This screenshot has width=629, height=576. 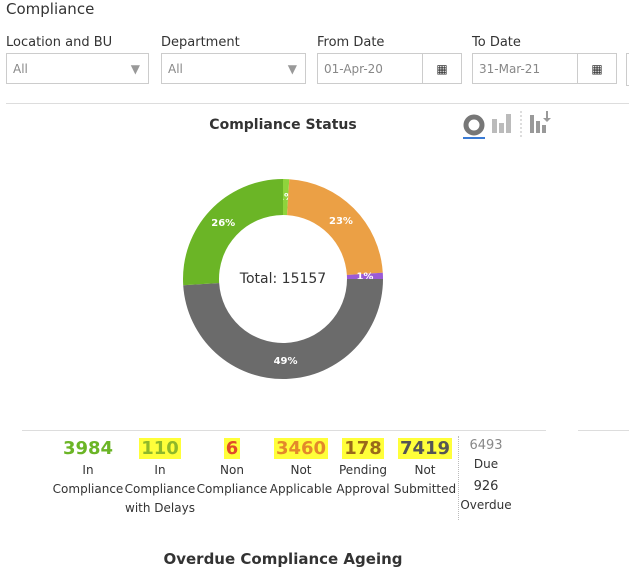 I want to click on due-value: 6493, so click(x=486, y=445).